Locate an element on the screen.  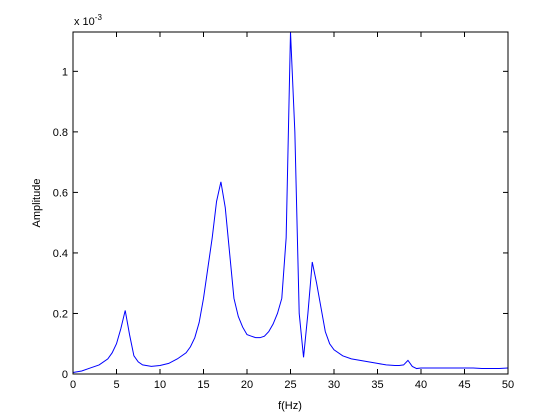
y-tick-label-4: 0.8 is located at coordinates (60, 133).